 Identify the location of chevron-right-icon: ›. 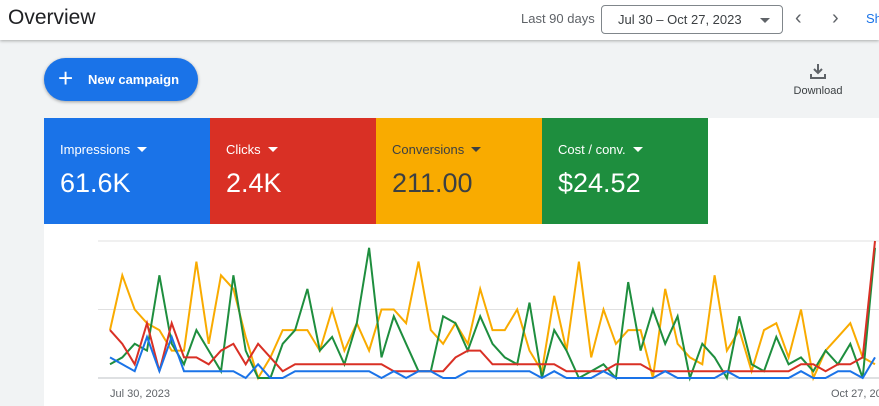
(835, 18).